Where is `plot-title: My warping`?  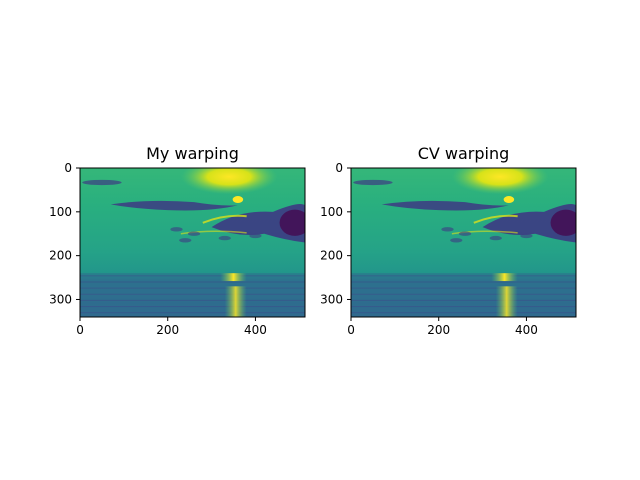
plot-title: My warping is located at coordinates (192, 153).